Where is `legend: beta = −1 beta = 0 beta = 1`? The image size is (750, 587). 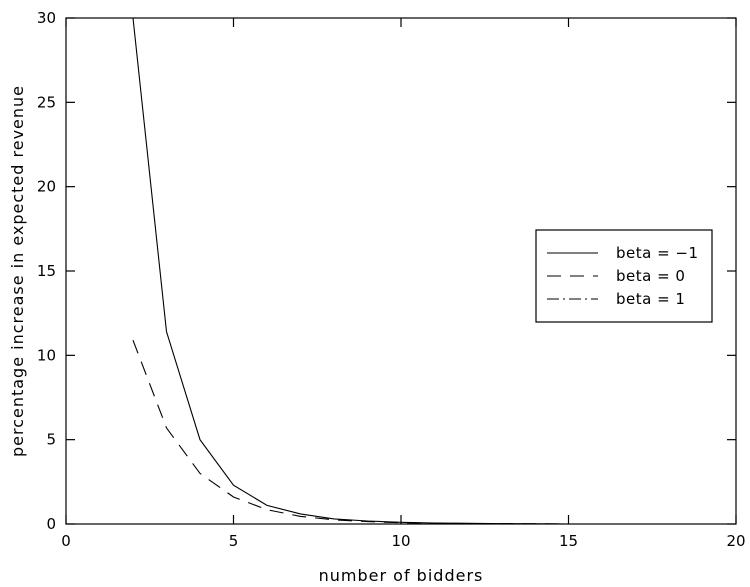 legend: beta = −1 beta = 0 beta = 1 is located at coordinates (624, 276).